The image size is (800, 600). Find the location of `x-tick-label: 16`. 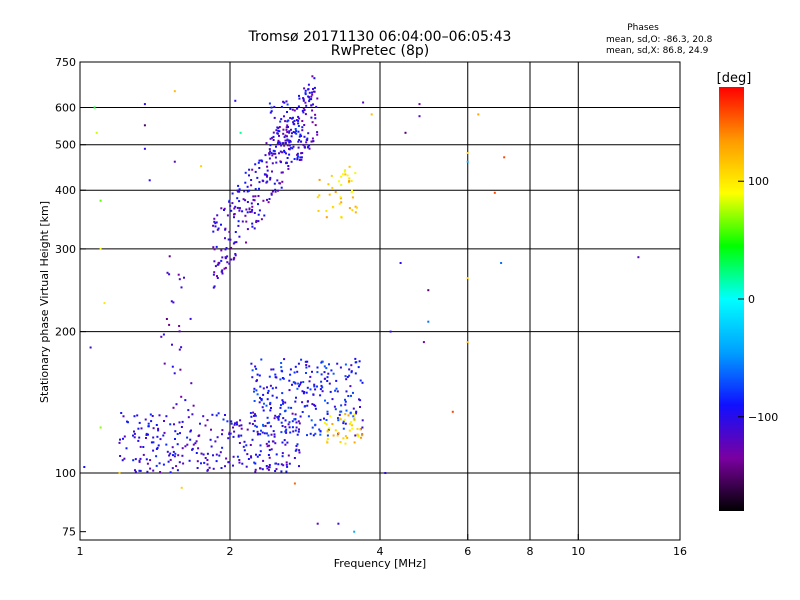

x-tick-label: 16 is located at coordinates (680, 551).